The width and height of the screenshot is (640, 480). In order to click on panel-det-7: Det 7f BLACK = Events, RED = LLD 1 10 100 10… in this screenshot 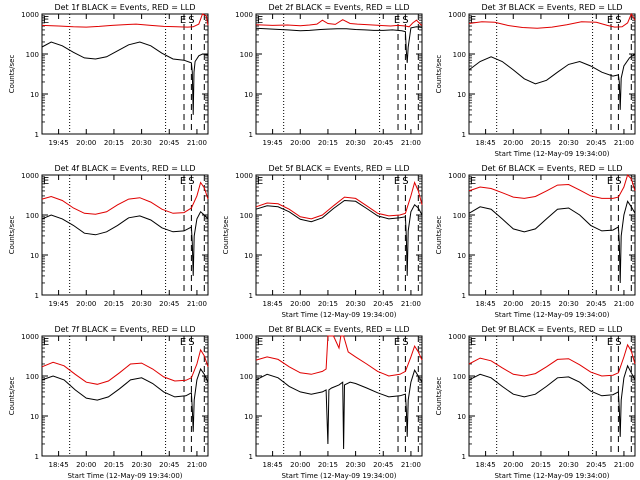, I will do `click(108, 402)`.